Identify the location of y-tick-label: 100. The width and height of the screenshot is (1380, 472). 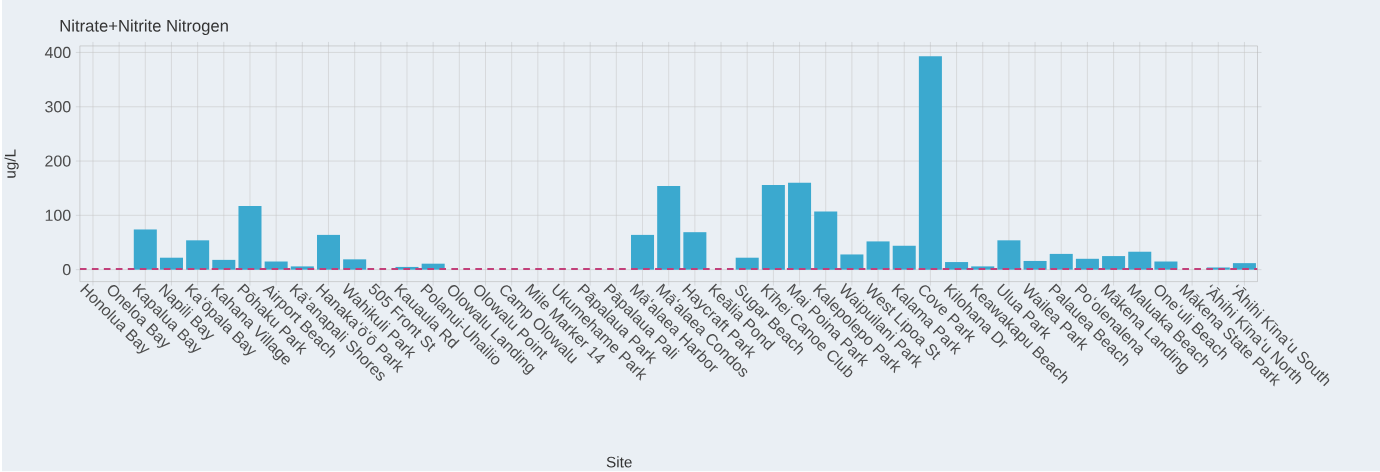
(58, 215).